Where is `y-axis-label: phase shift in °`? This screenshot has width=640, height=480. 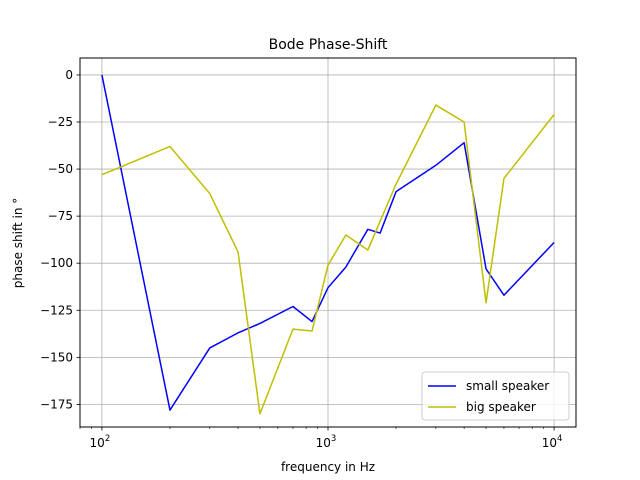
y-axis-label: phase shift in ° is located at coordinates (18, 243).